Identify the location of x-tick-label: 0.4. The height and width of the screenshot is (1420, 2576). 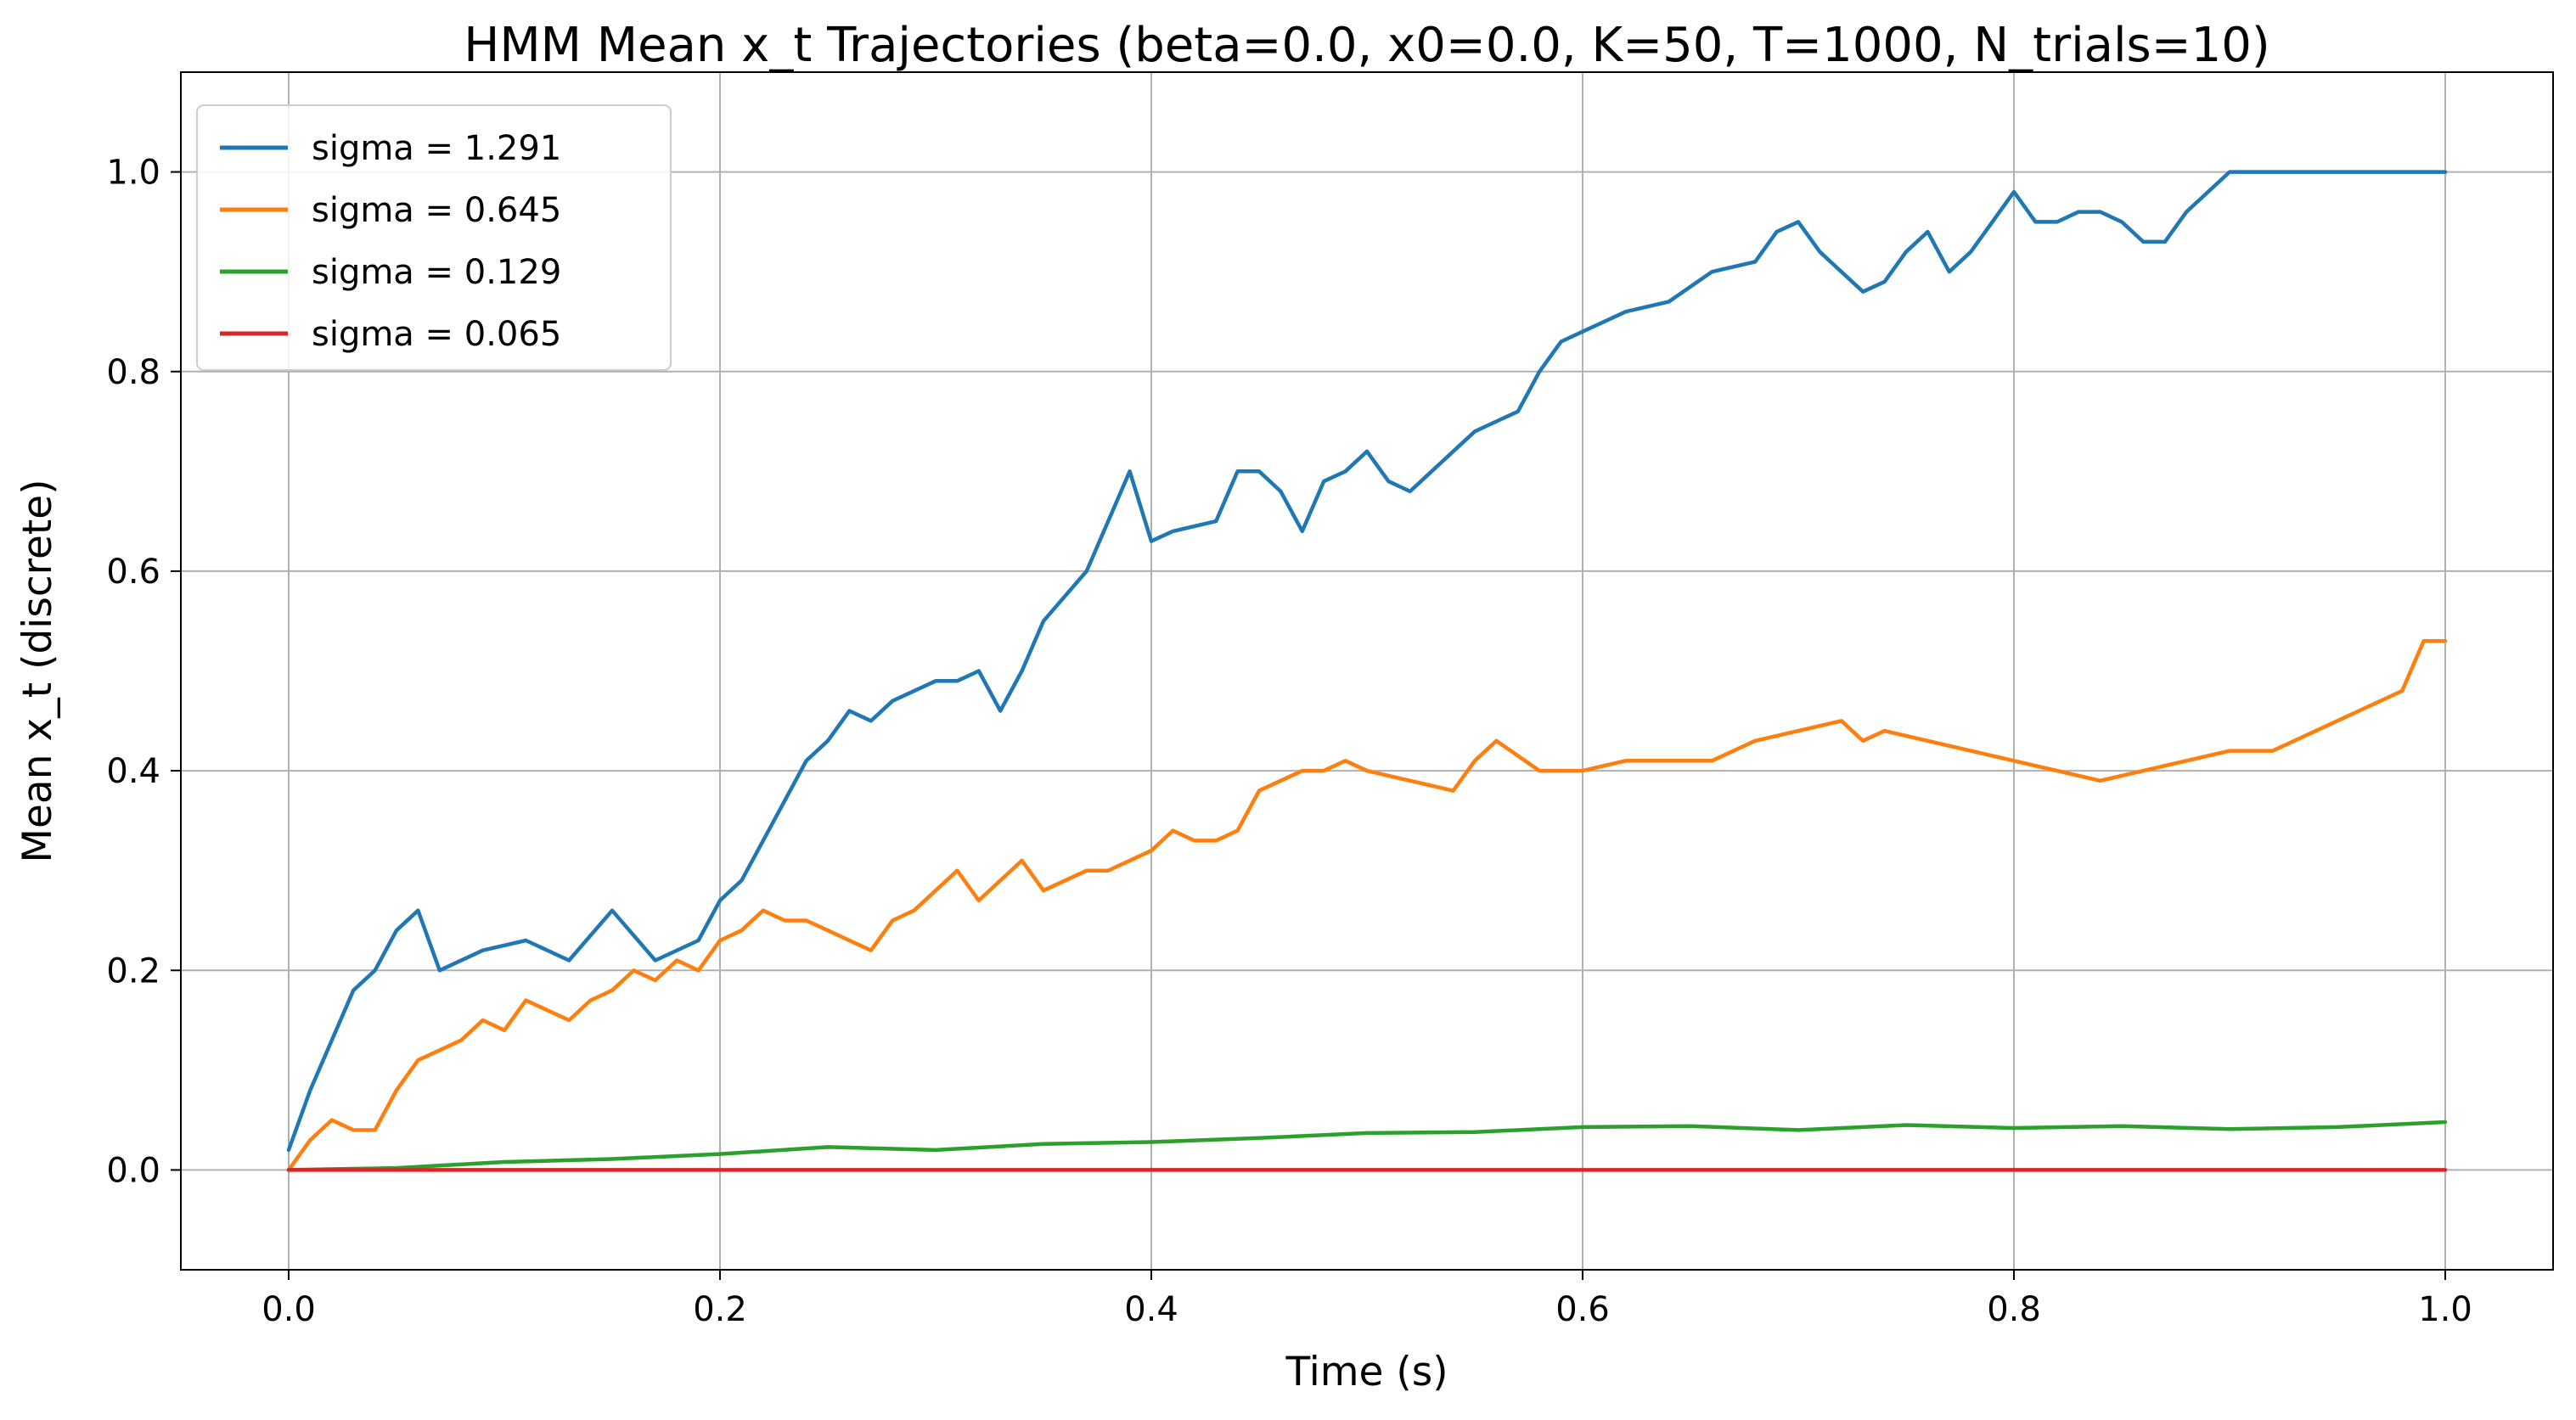
(1151, 1309).